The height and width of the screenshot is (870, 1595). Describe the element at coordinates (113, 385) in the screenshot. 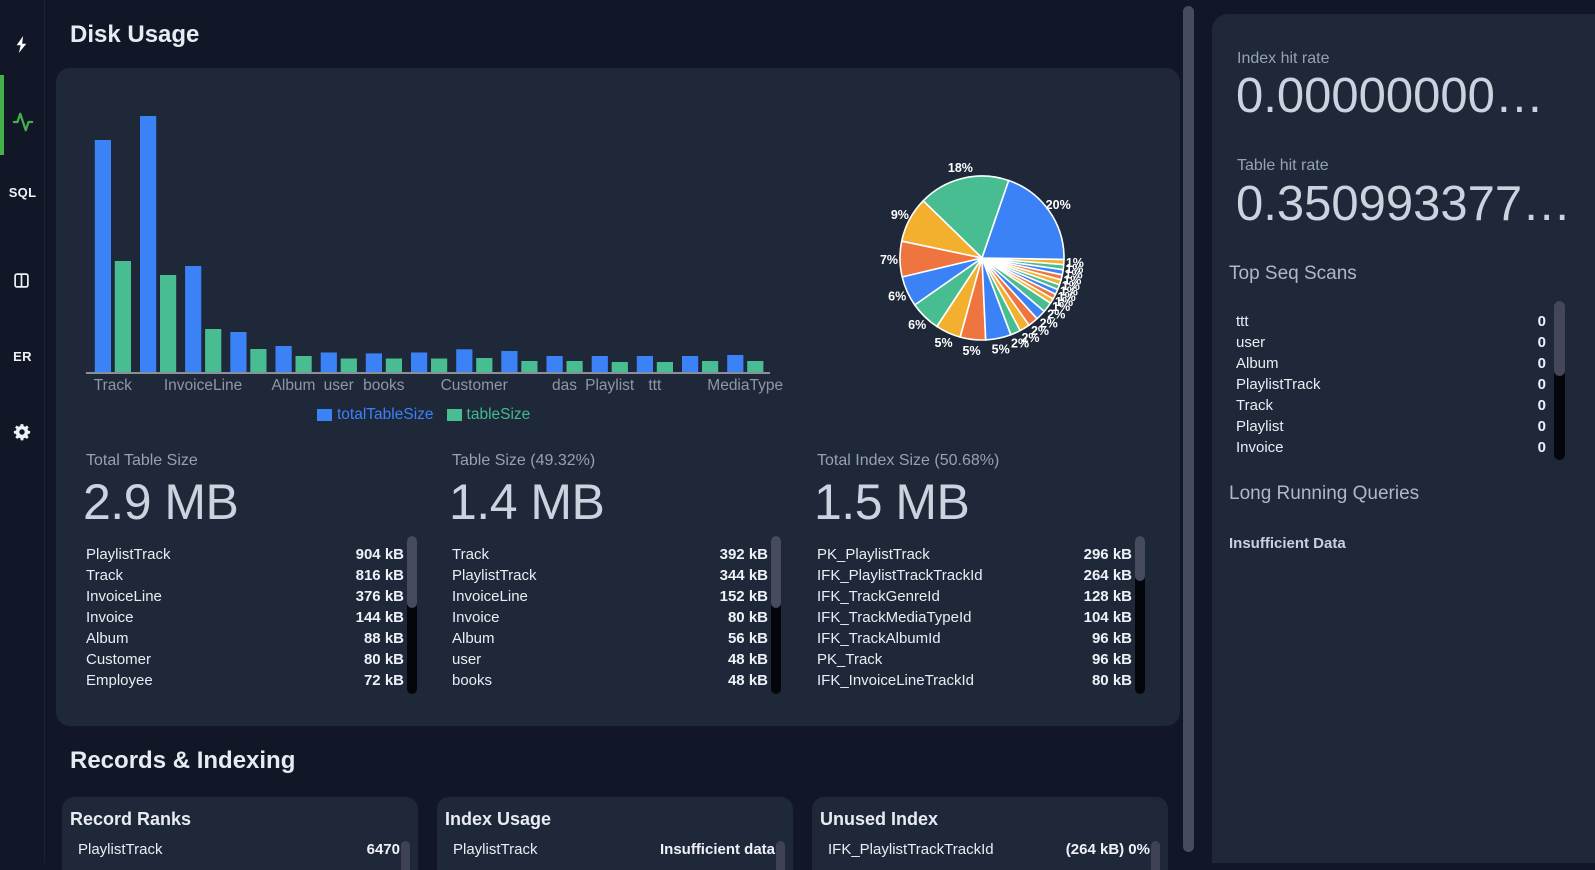

I see `svg-text: Track` at that location.